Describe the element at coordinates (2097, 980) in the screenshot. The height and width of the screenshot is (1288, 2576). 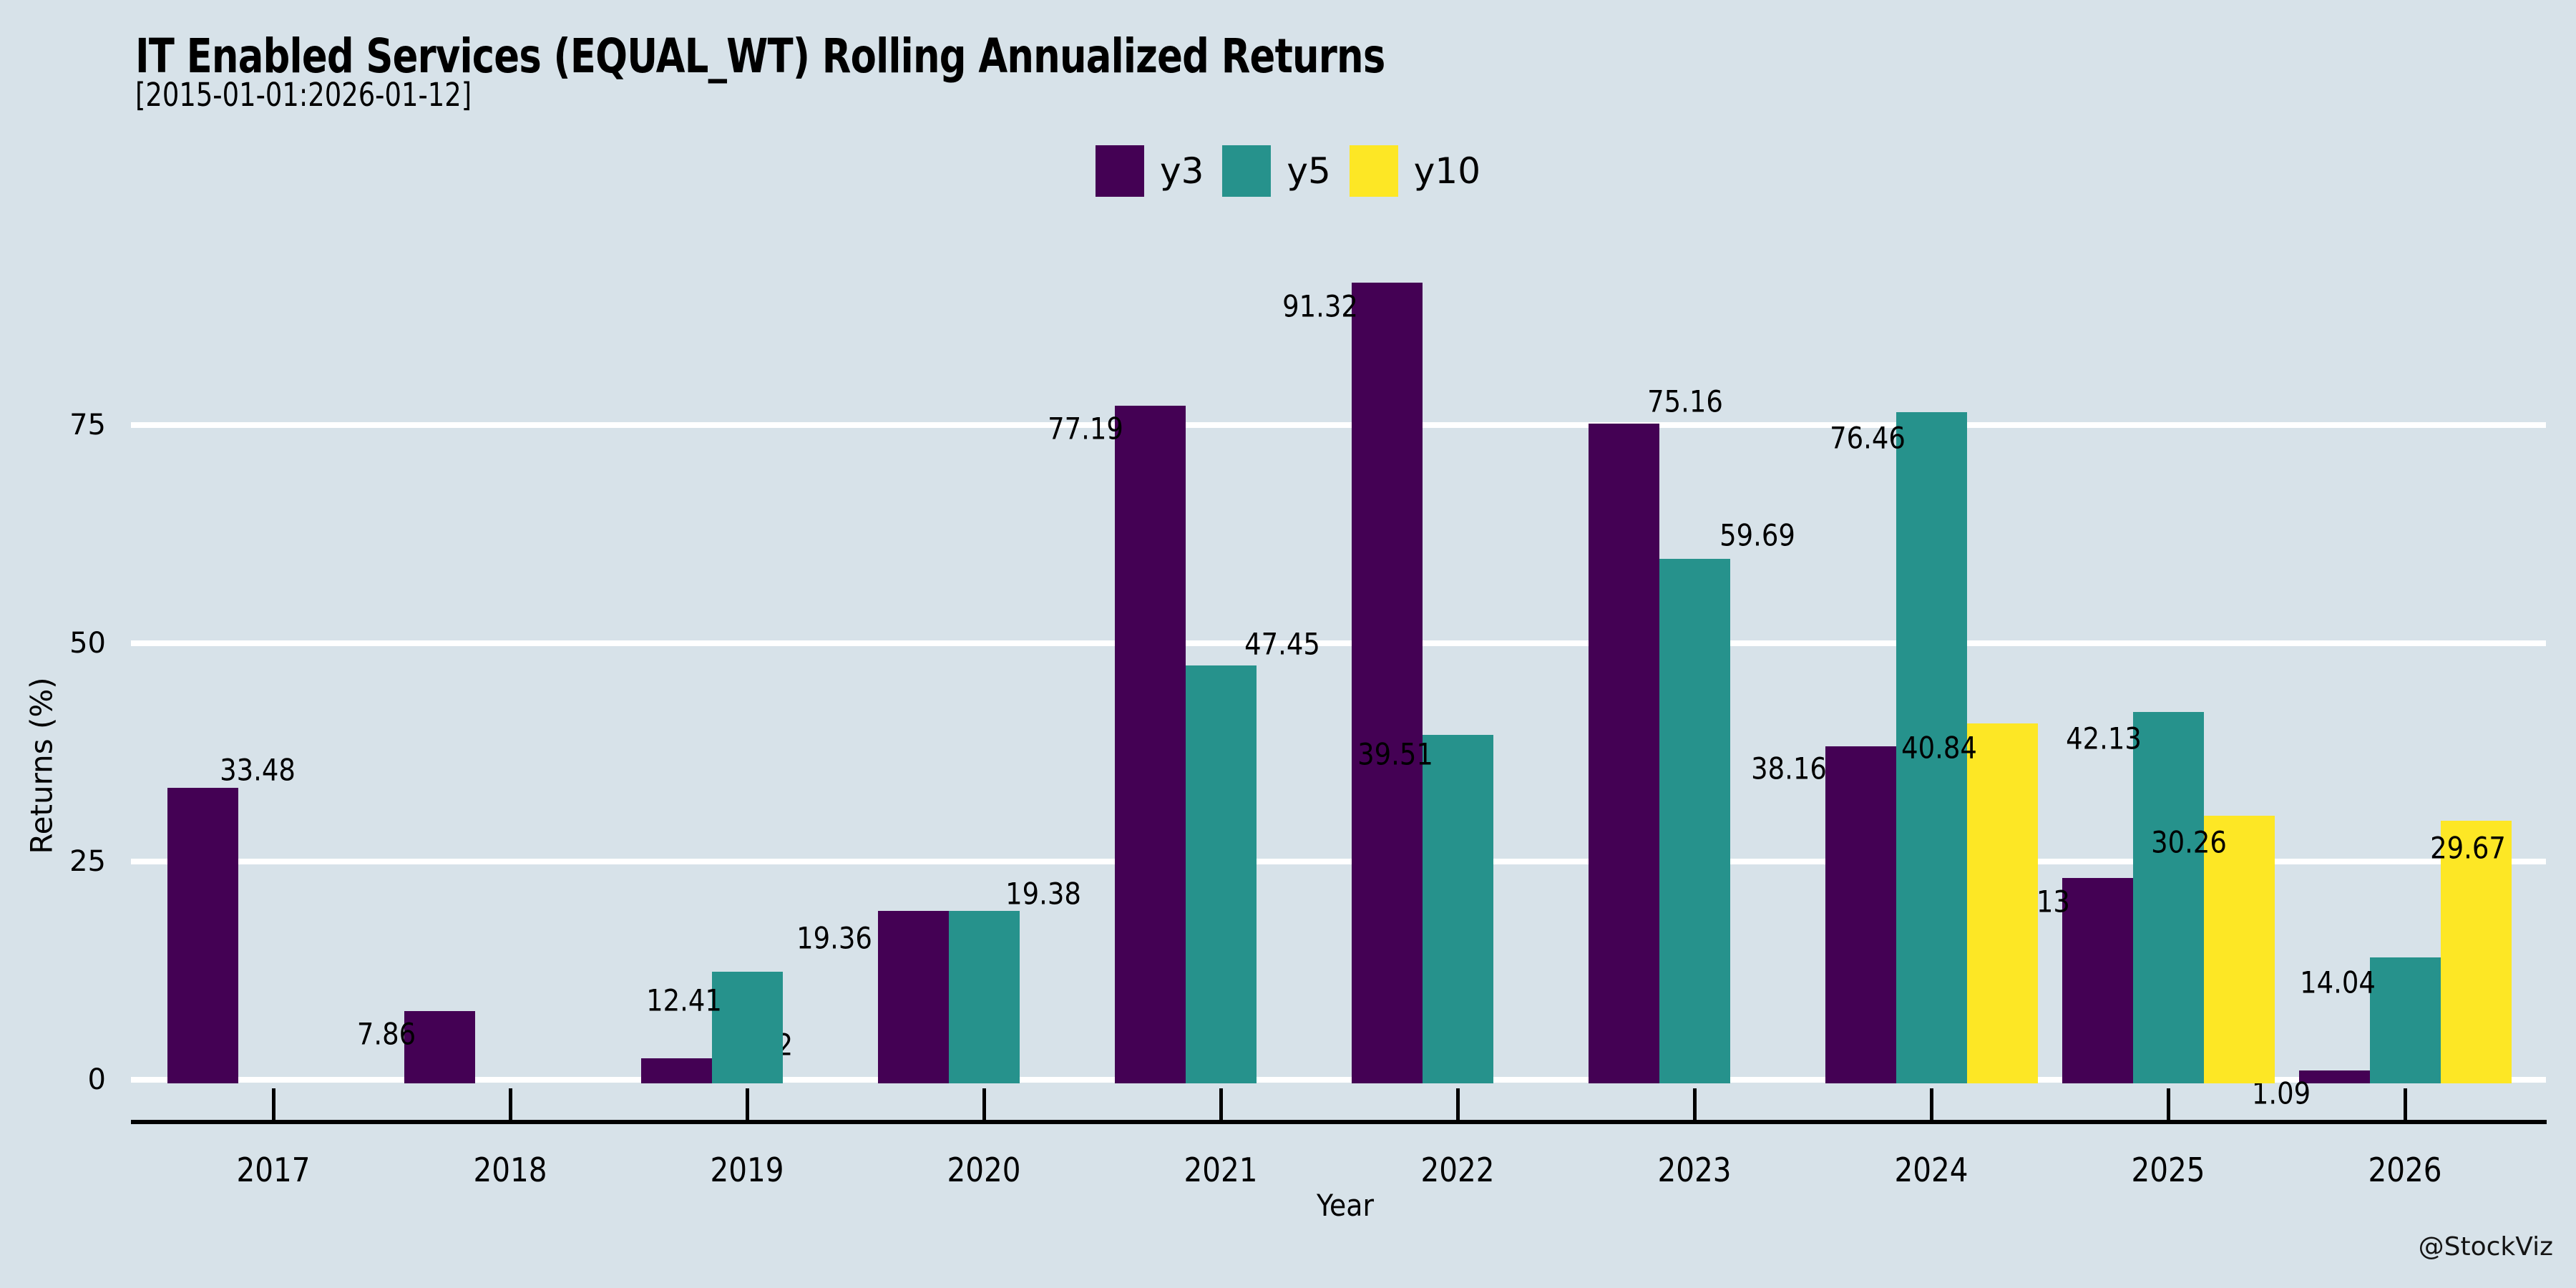
I see `bar-2025-y3` at that location.